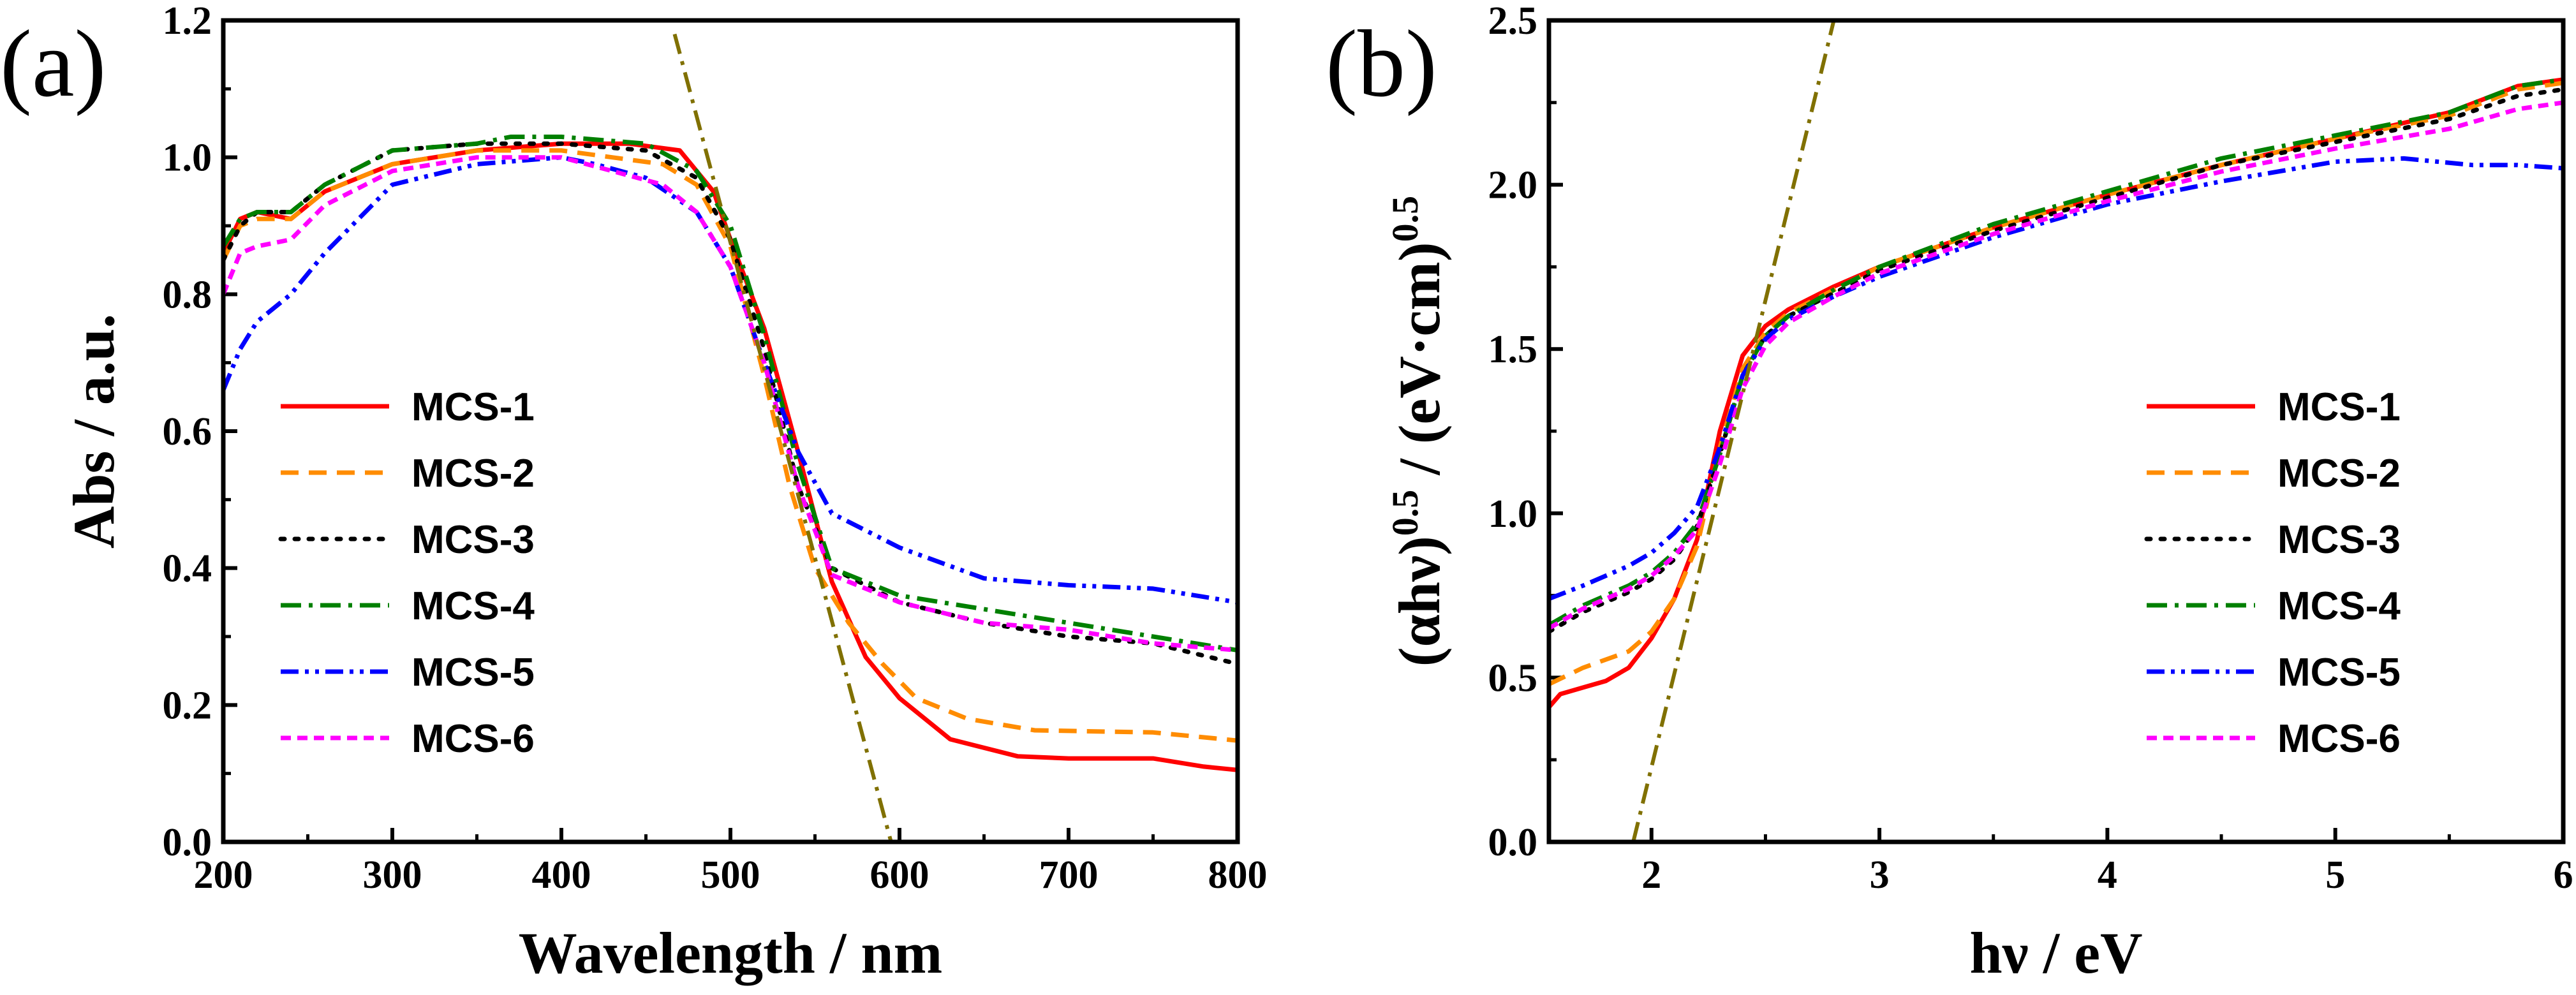 The height and width of the screenshot is (995, 2576). Describe the element at coordinates (730, 952) in the screenshot. I see `panel-a-xlabel: Wavelength / nm` at that location.